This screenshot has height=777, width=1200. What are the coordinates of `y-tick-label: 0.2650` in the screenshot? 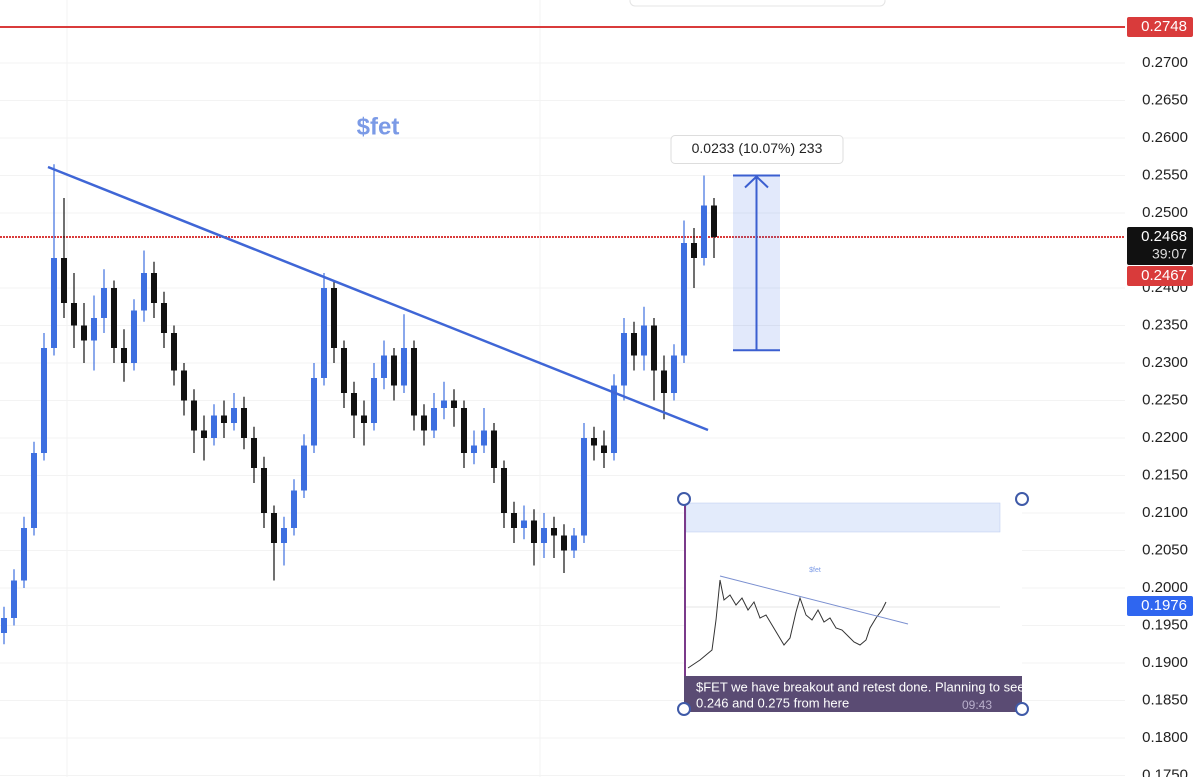 It's located at (1165, 99).